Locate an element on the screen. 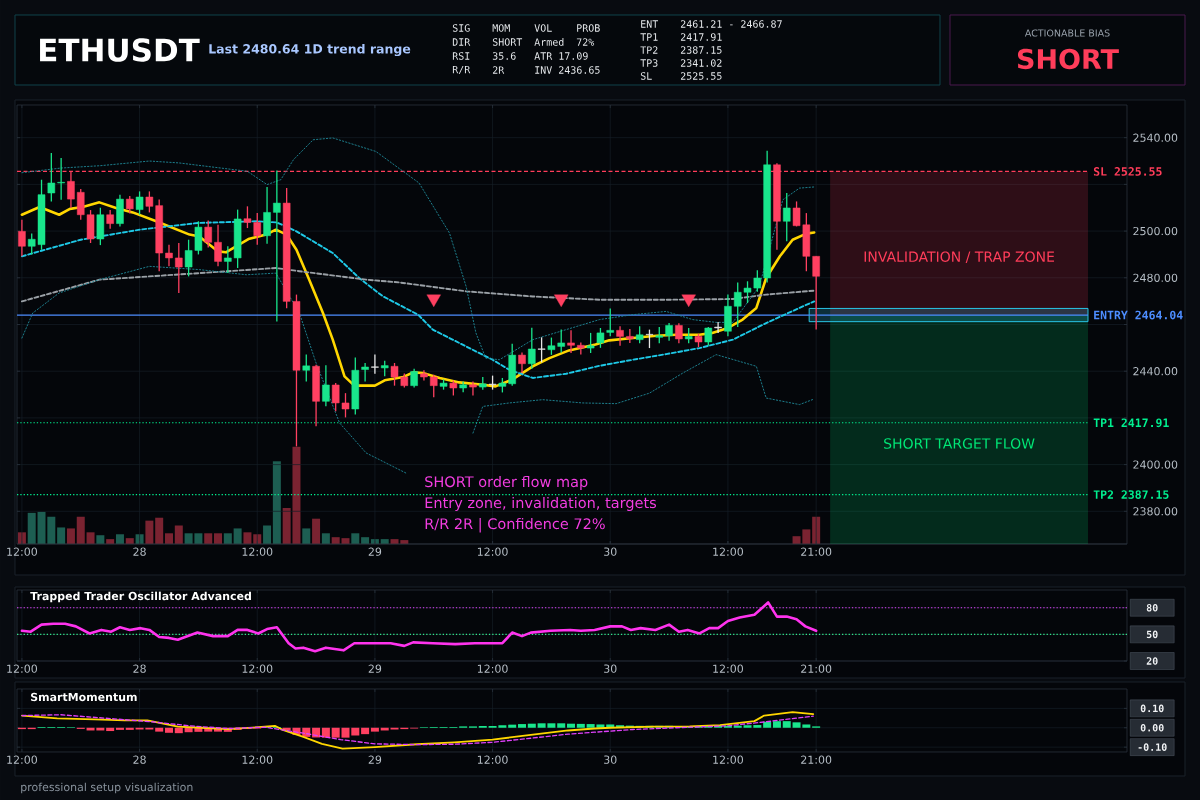 This screenshot has width=1200, height=800. text: 2R is located at coordinates (498, 70).